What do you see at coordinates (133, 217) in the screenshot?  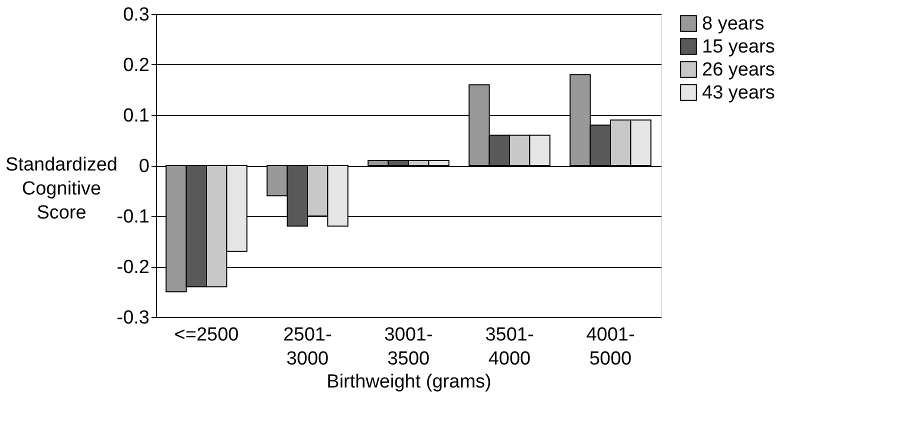 I see `y-tick-label: -0.1` at bounding box center [133, 217].